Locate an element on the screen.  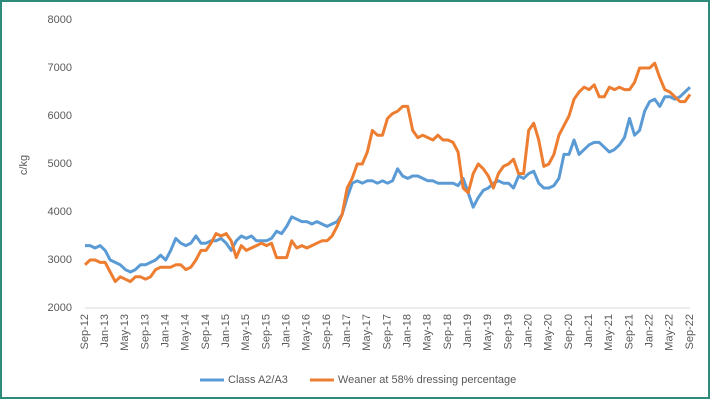
y-tick-label: 5000 is located at coordinates (60, 164).